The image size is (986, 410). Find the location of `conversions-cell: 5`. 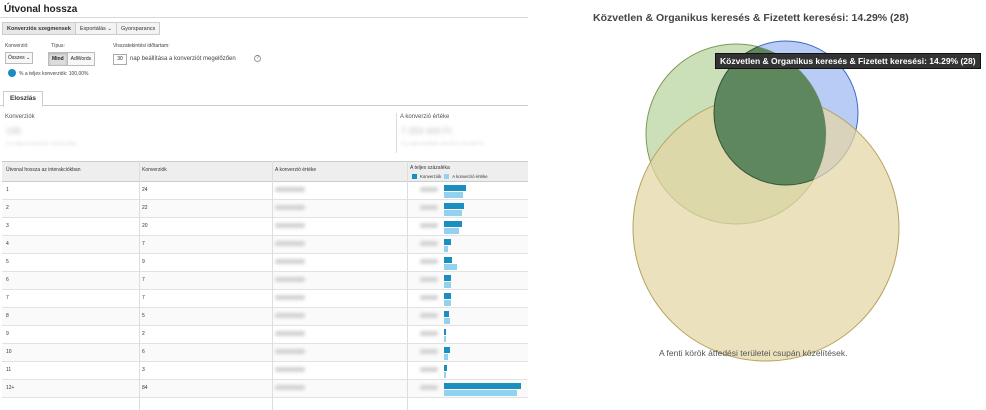

conversions-cell: 5 is located at coordinates (143, 316).